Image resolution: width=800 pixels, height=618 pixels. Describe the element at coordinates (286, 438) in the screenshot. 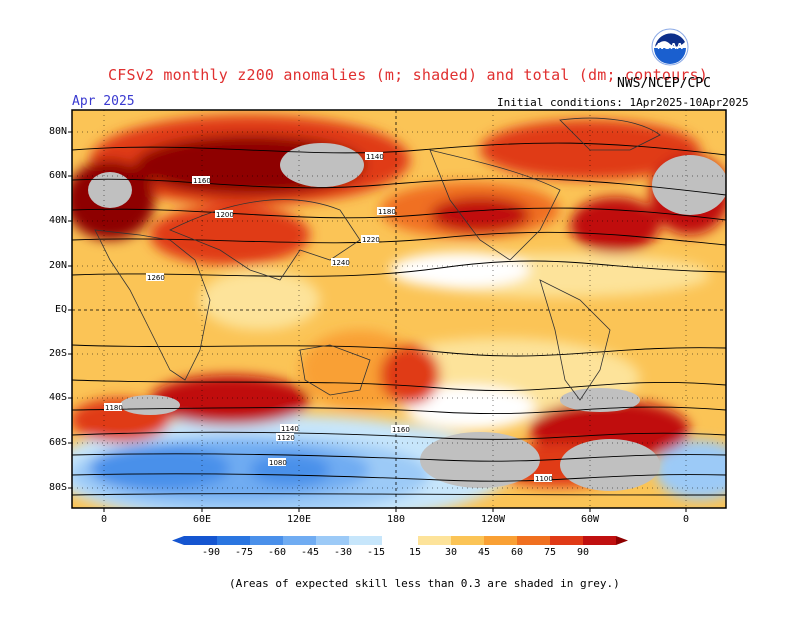

I see `contour-label: 1120` at that location.